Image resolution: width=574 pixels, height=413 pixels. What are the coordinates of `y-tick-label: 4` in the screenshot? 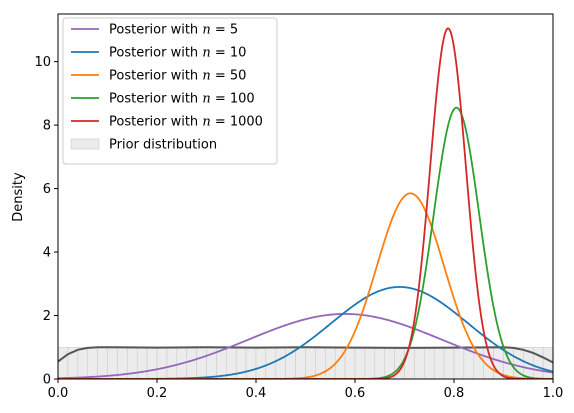 It's located at (47, 253).